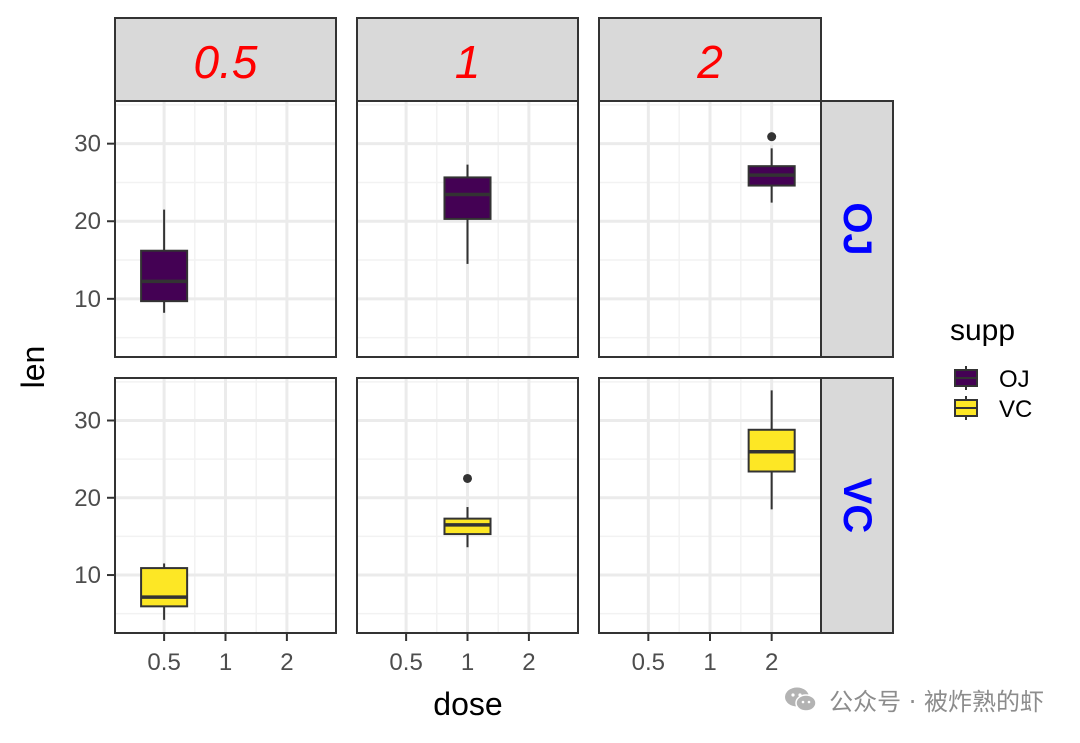 The width and height of the screenshot is (1080, 743). I want to click on facet-col-label: 2, so click(709, 62).